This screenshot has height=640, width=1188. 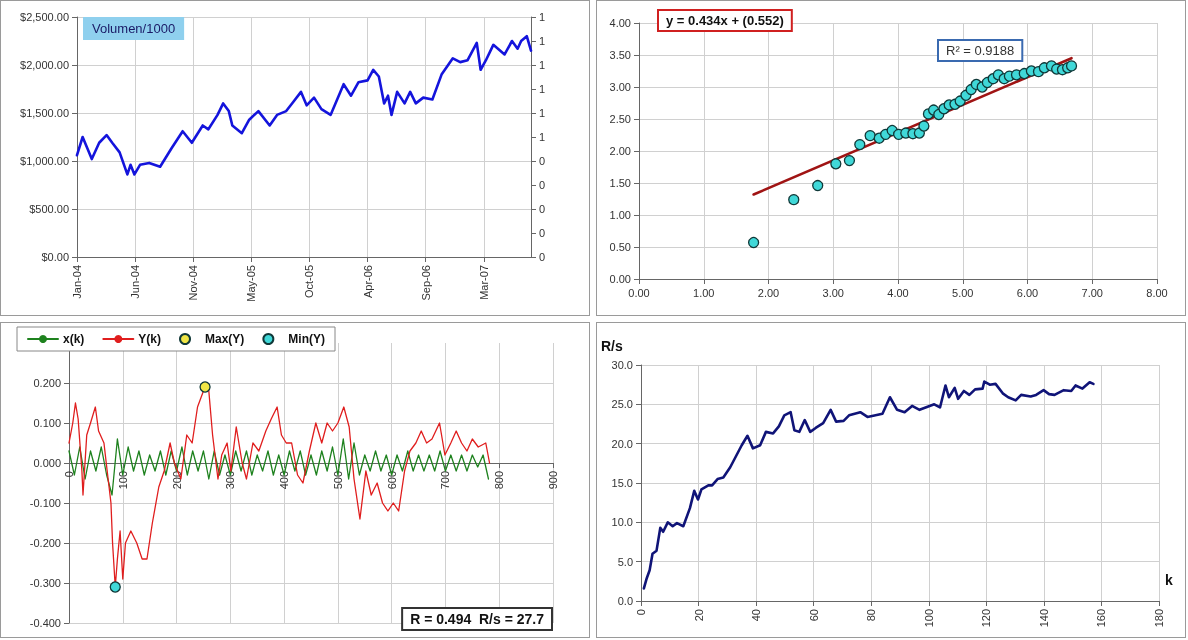 What do you see at coordinates (337, 480) in the screenshot?
I see `x-tick-label: 500` at bounding box center [337, 480].